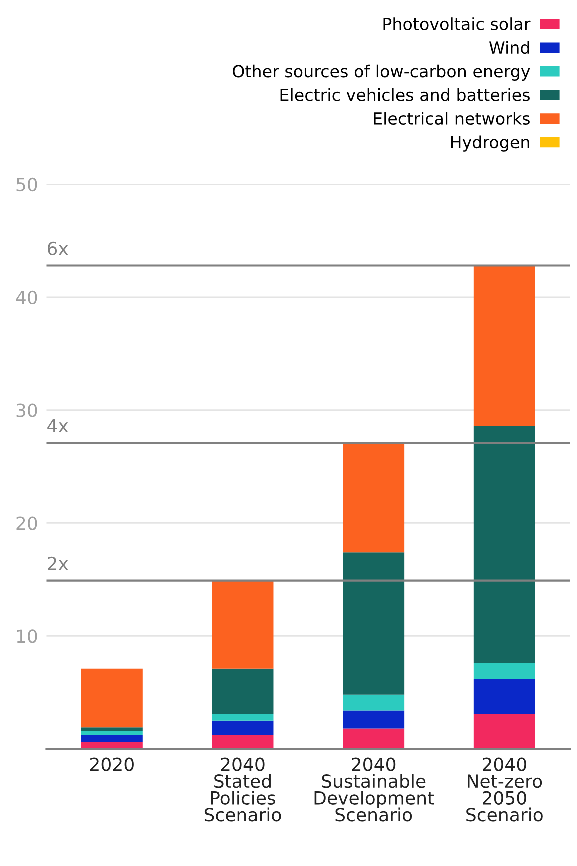 The width and height of the screenshot is (577, 866). I want to click on x-tick-label: 2040 Sustainable Development Scenario, so click(374, 790).